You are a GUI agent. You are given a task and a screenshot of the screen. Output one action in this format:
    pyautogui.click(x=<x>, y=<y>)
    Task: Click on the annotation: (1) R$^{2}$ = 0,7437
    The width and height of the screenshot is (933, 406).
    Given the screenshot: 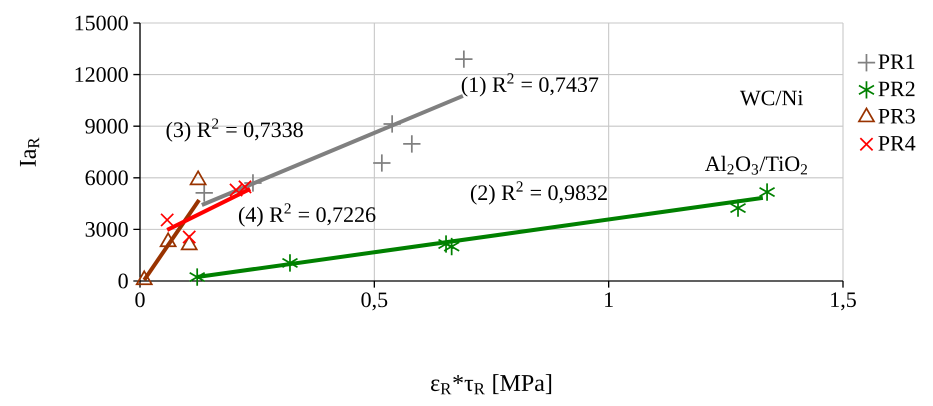 What is the action you would take?
    pyautogui.click(x=530, y=85)
    